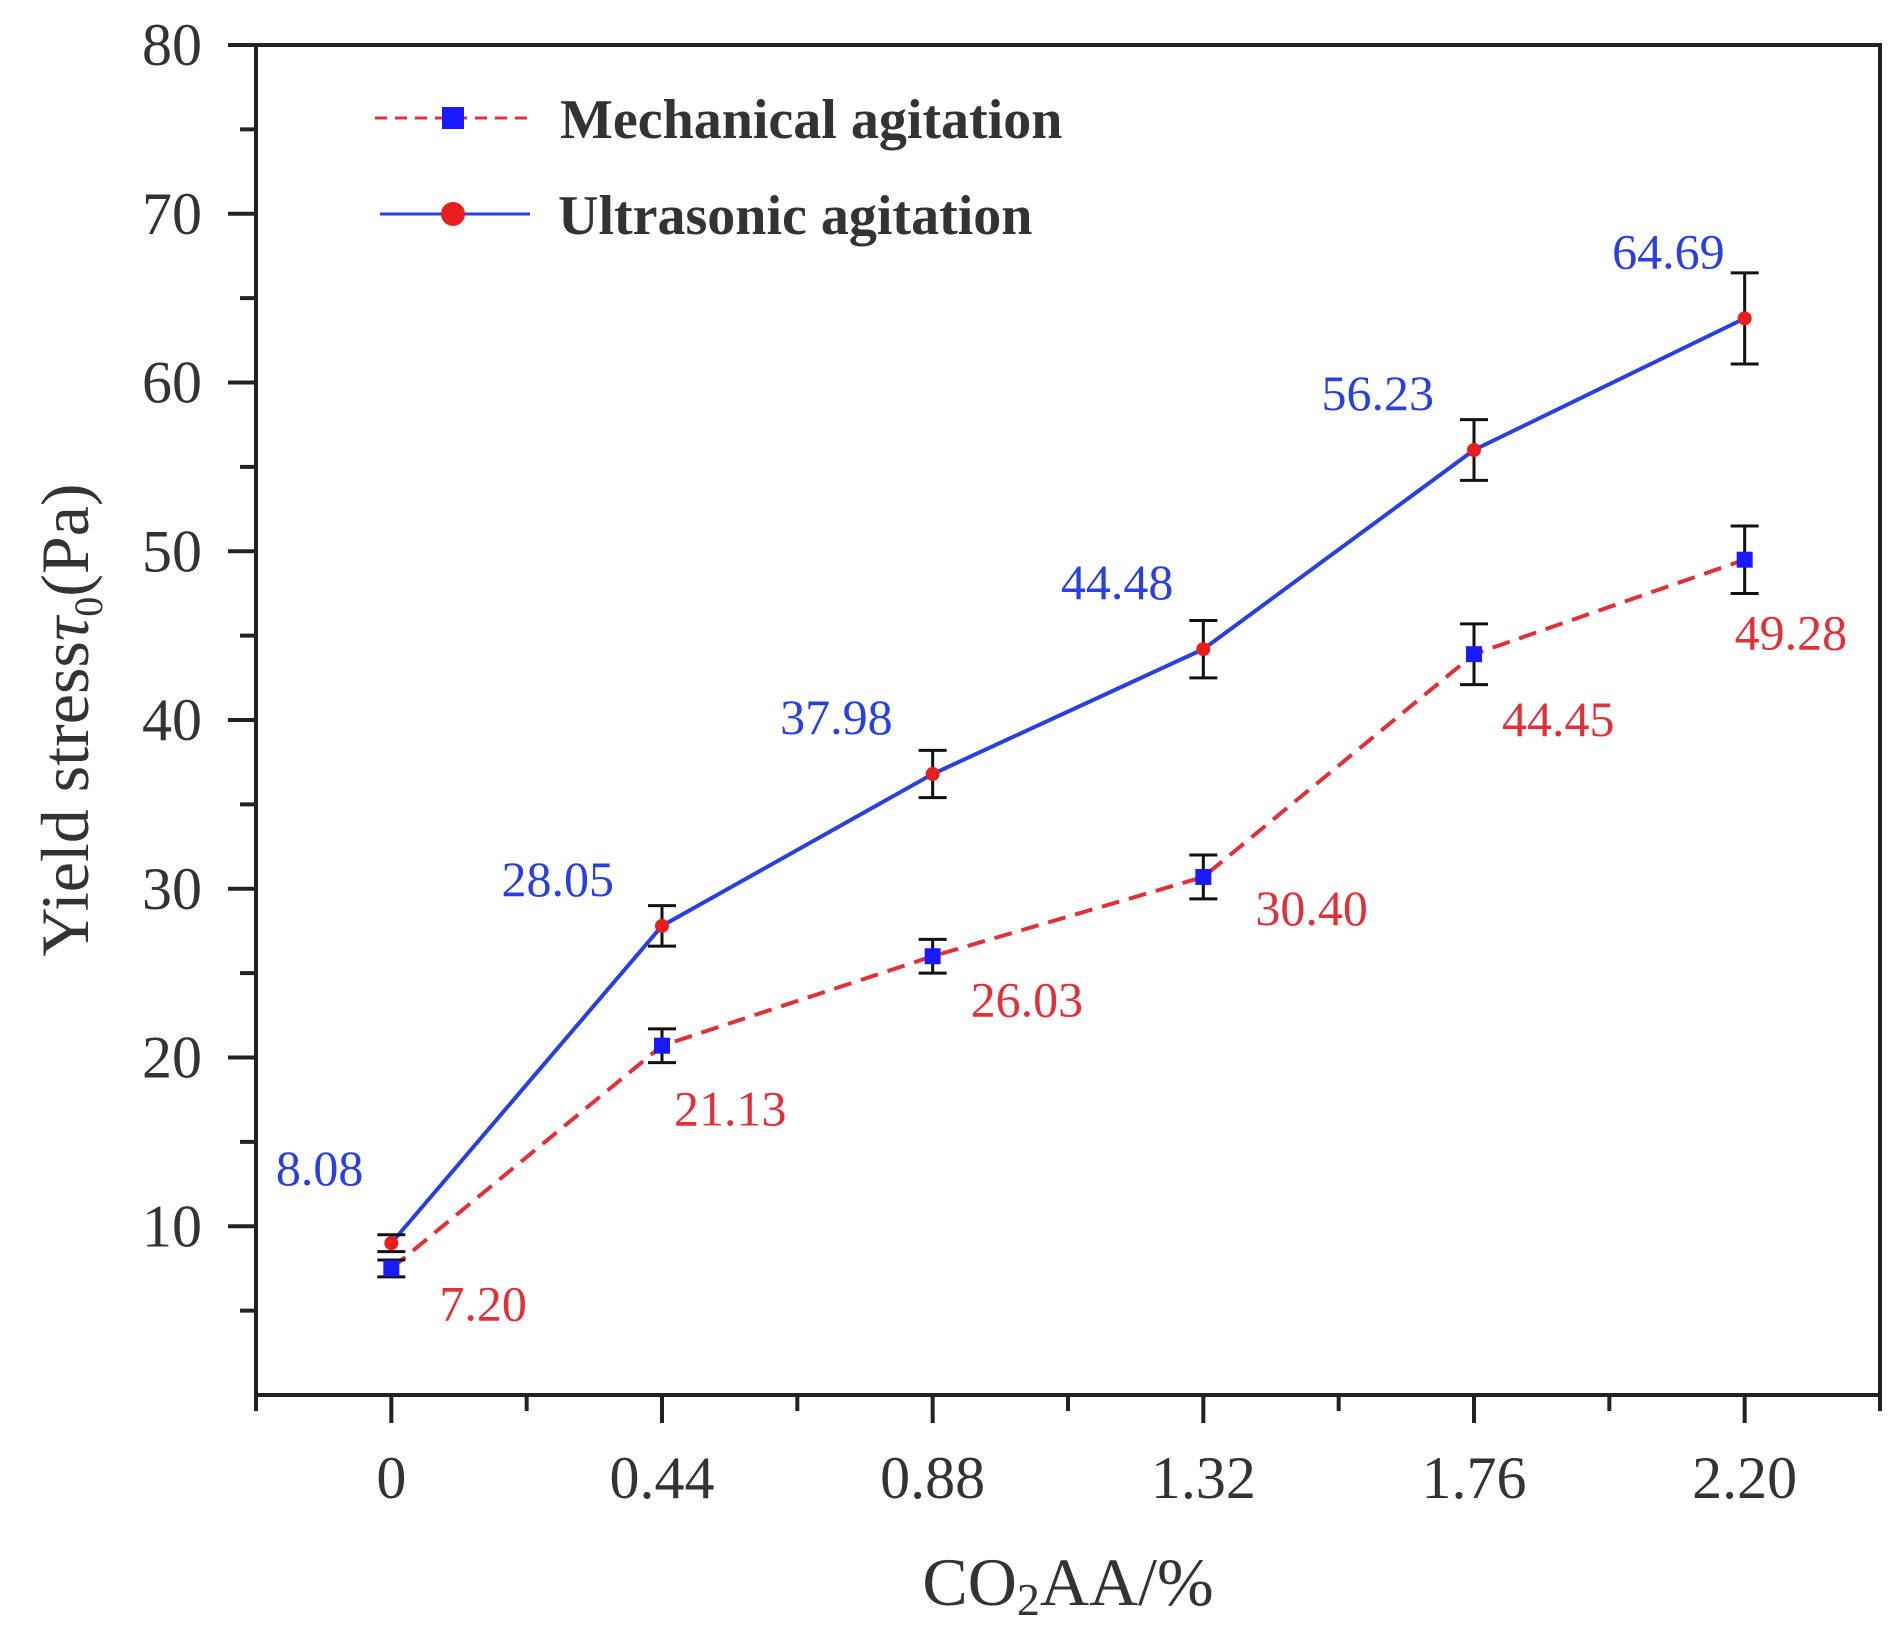 This screenshot has height=1631, width=1901. Describe the element at coordinates (1744, 1478) in the screenshot. I see `x-tick-label: 2.20` at that location.